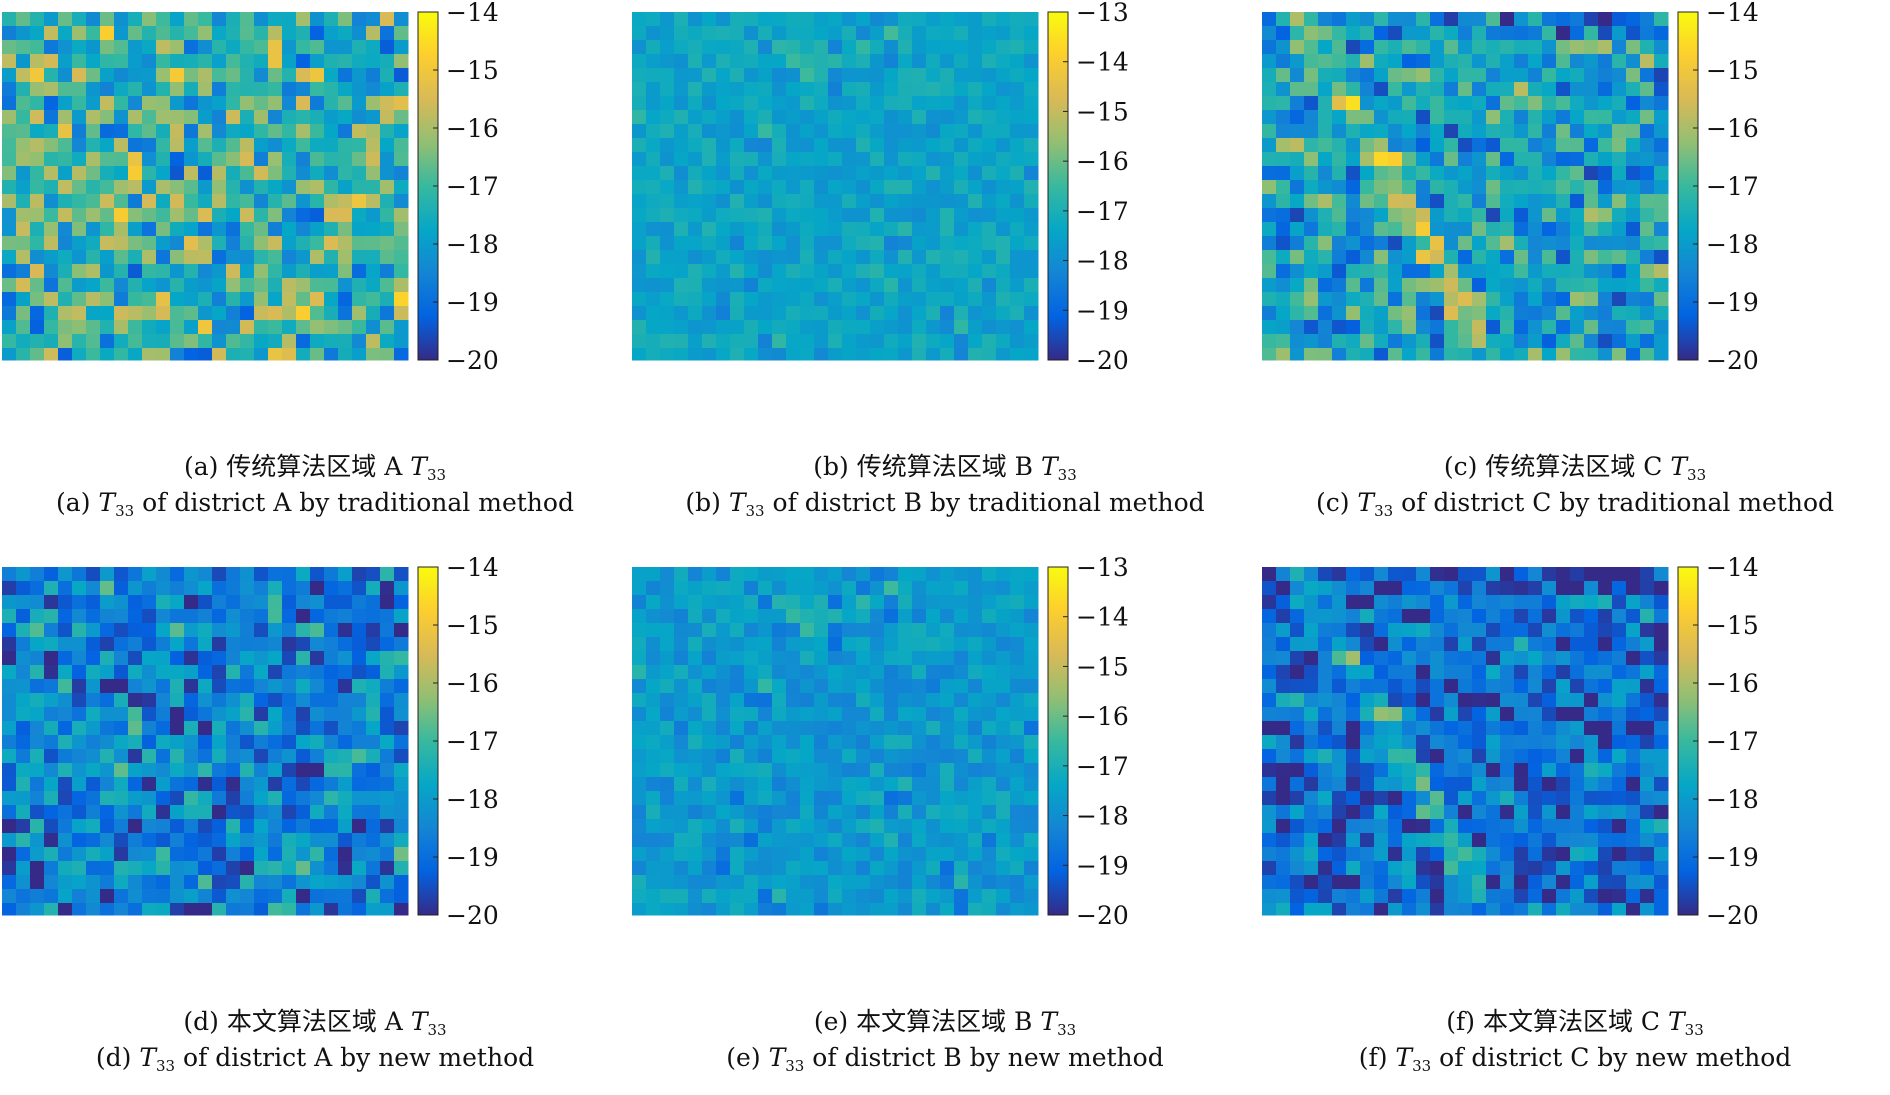  I want to click on caption-en-prefix-d: (d), so click(113, 1057).